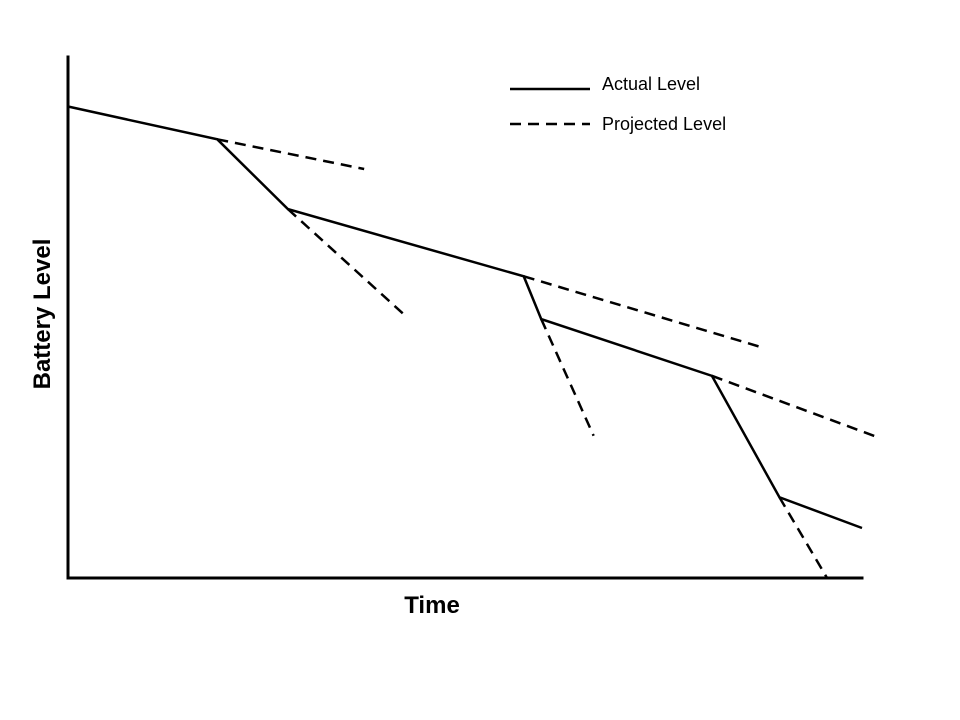 This screenshot has width=960, height=720. Describe the element at coordinates (664, 124) in the screenshot. I see `legend-label-projected: Projected Level` at that location.